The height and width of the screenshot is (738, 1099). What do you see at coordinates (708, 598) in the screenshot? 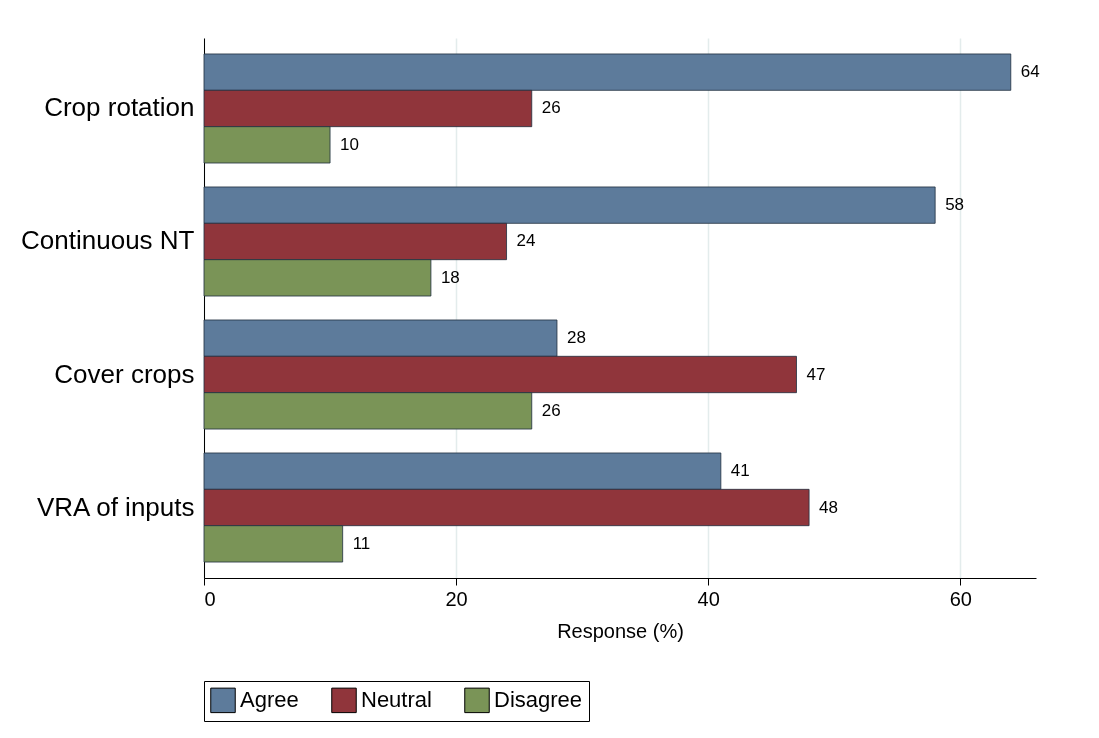
I see `x-tick-label: 40` at bounding box center [708, 598].